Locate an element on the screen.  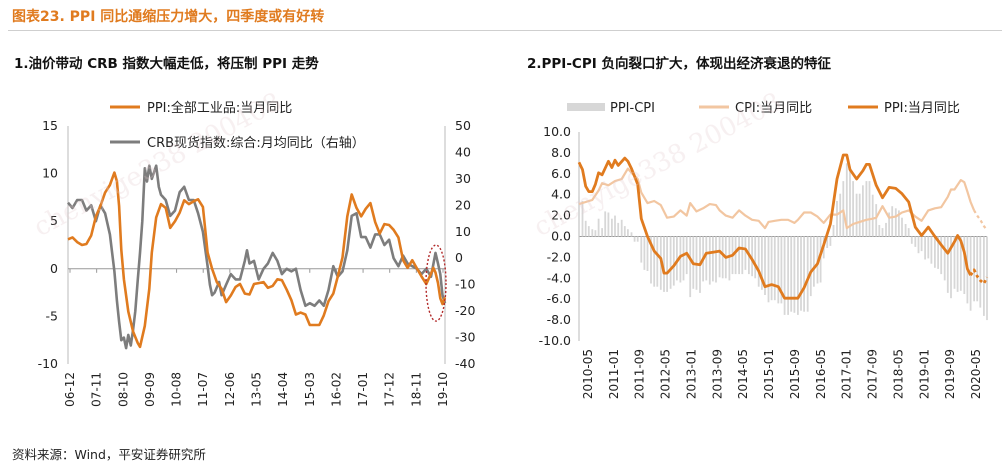
chart2-x-tick-label: 2014-05 is located at coordinates (743, 374).